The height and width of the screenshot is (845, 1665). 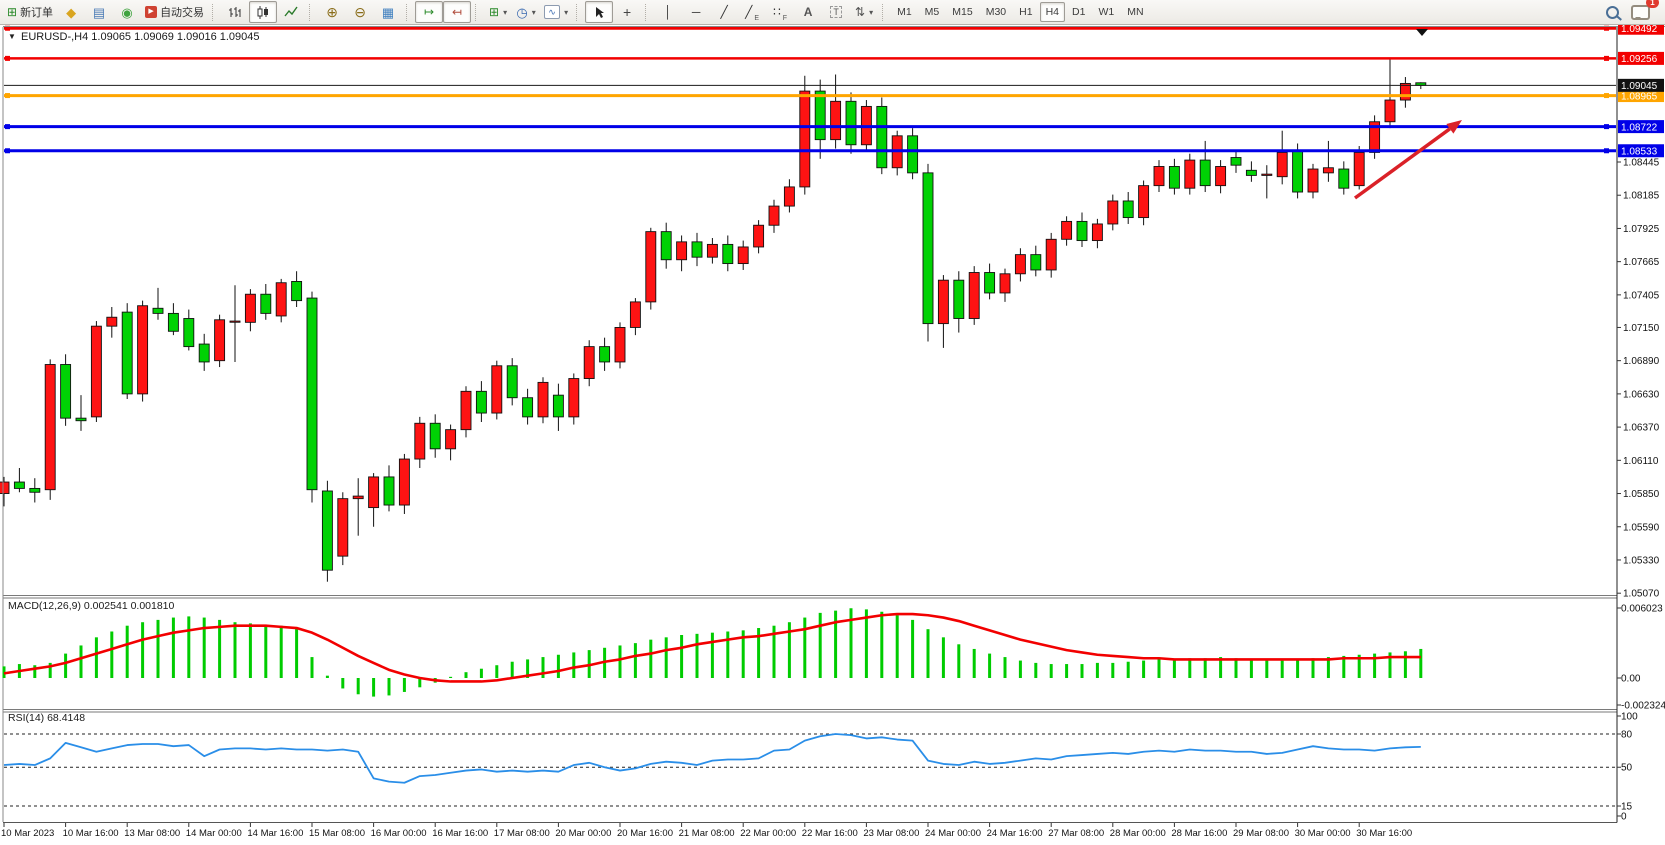 What do you see at coordinates (235, 12) in the screenshot?
I see `bar-chart-mode-button` at bounding box center [235, 12].